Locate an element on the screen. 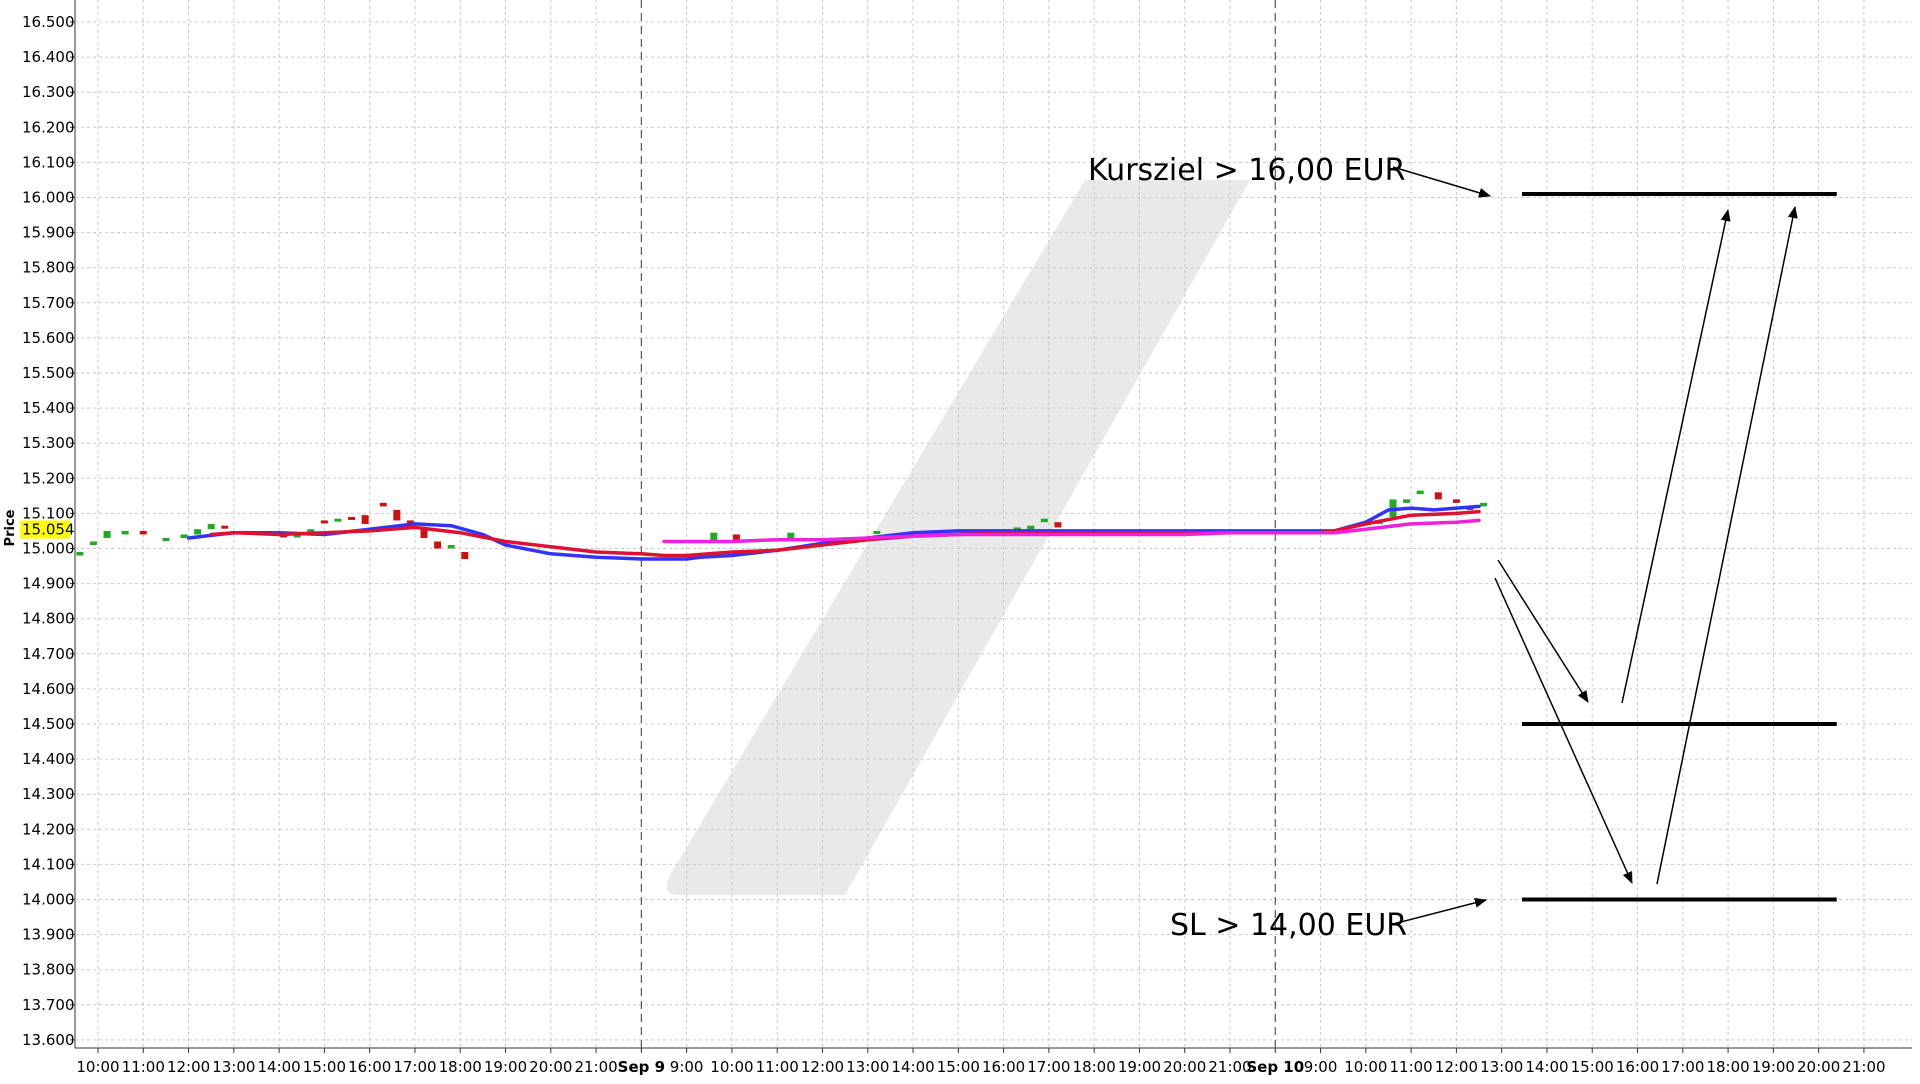  y-tick-label: 14.700 is located at coordinates (48, 654).